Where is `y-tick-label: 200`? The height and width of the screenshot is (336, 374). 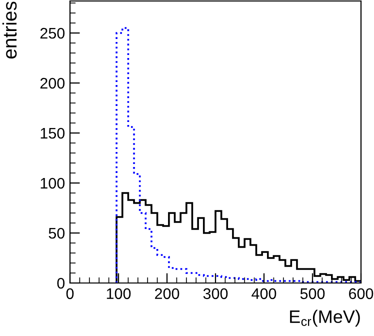 y-tick-label: 200 is located at coordinates (52, 83).